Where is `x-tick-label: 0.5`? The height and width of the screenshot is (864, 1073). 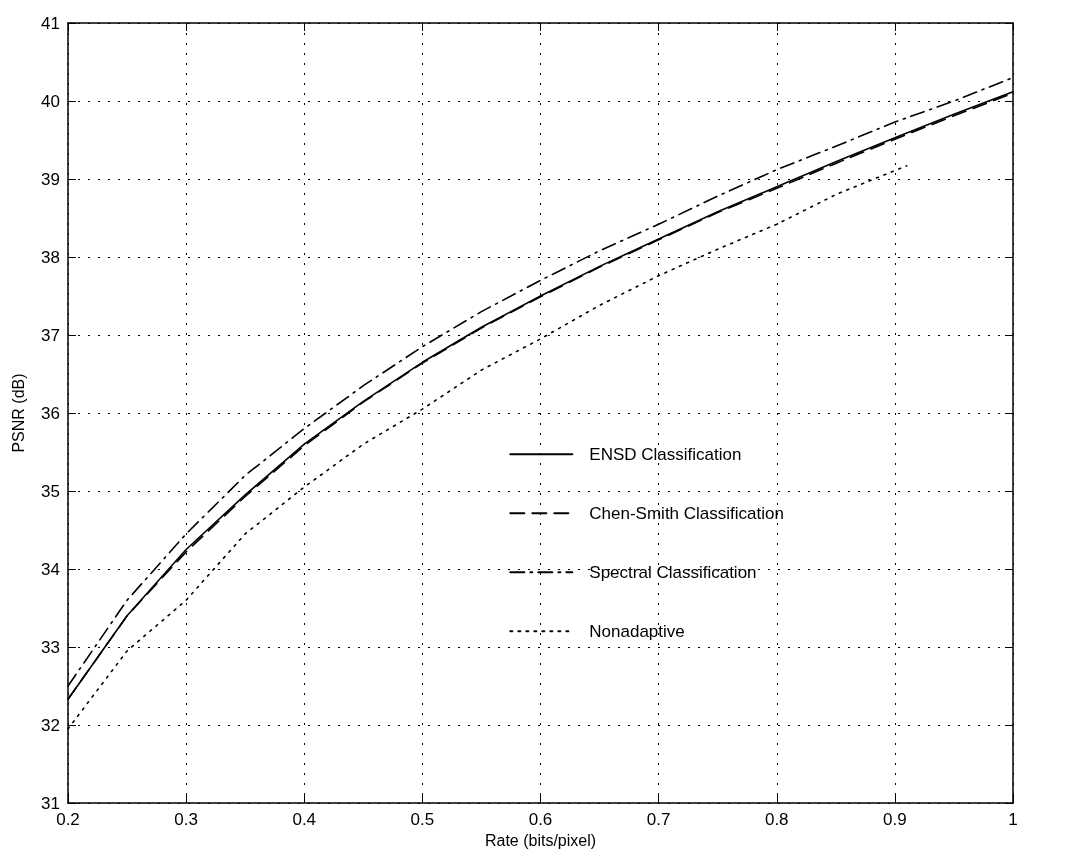 x-tick-label: 0.5 is located at coordinates (422, 819).